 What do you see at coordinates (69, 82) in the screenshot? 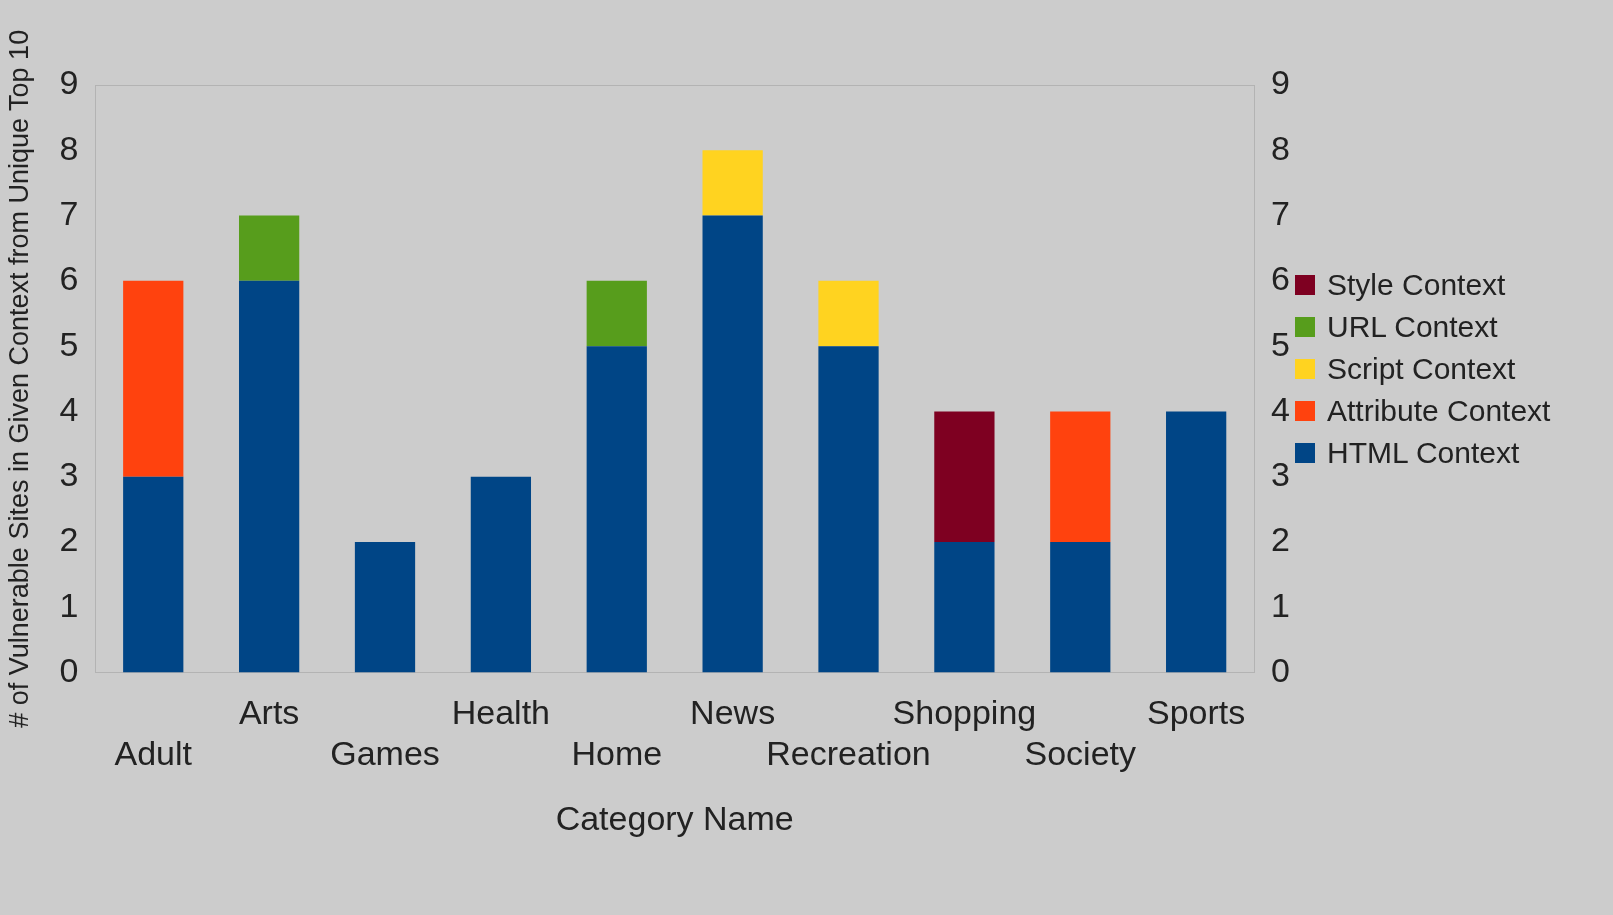
I see `y-tick-label: 9` at bounding box center [69, 82].